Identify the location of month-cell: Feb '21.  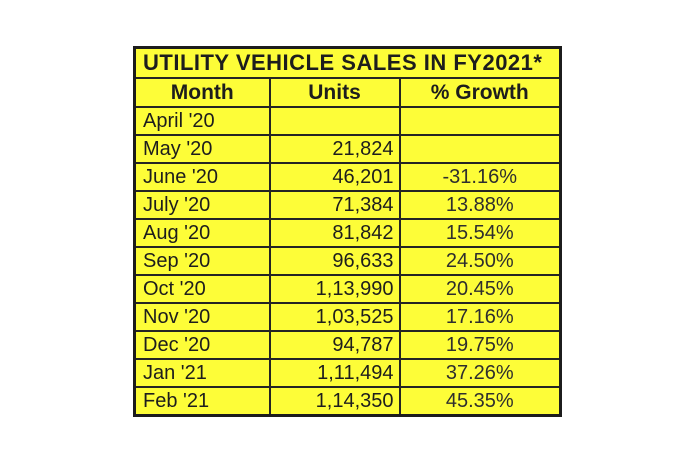
(202, 401).